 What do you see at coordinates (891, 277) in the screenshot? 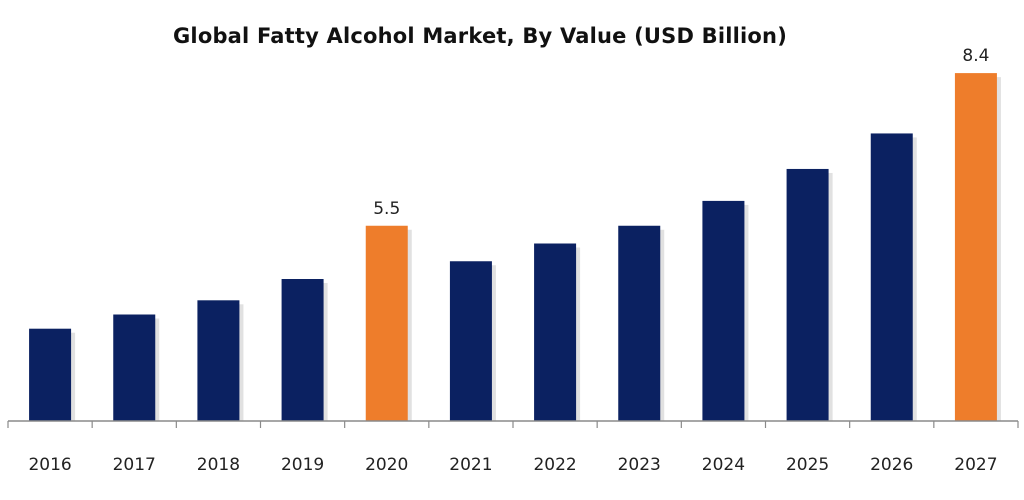
I see `bar-2026` at bounding box center [891, 277].